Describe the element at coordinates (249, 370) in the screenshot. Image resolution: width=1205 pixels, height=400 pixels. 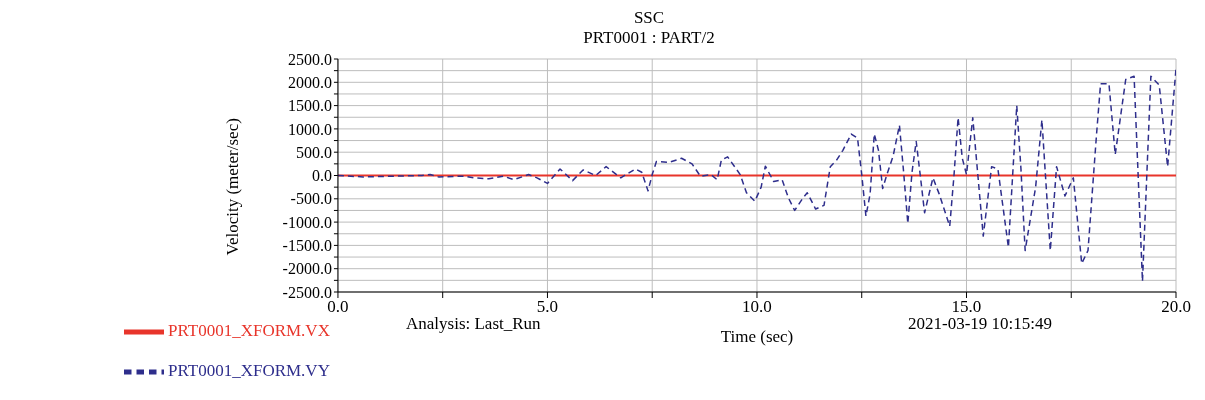
I see `legend-label: PRT0001_XFORM.VY` at that location.